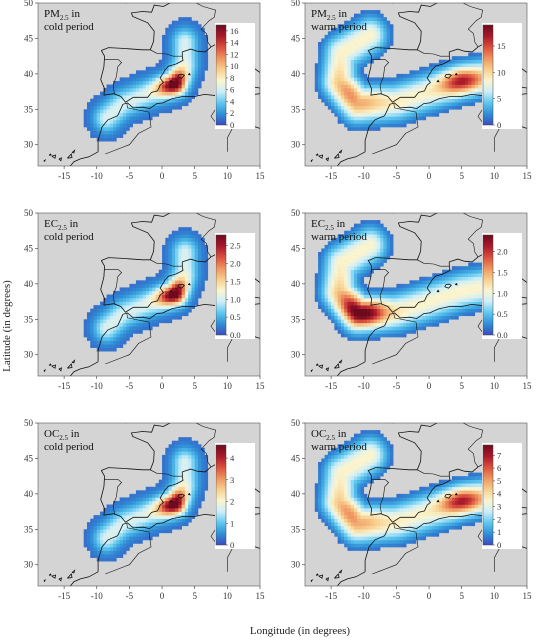 The width and height of the screenshot is (550, 641). I want to click on y-tick-label: 40, so click(296, 74).